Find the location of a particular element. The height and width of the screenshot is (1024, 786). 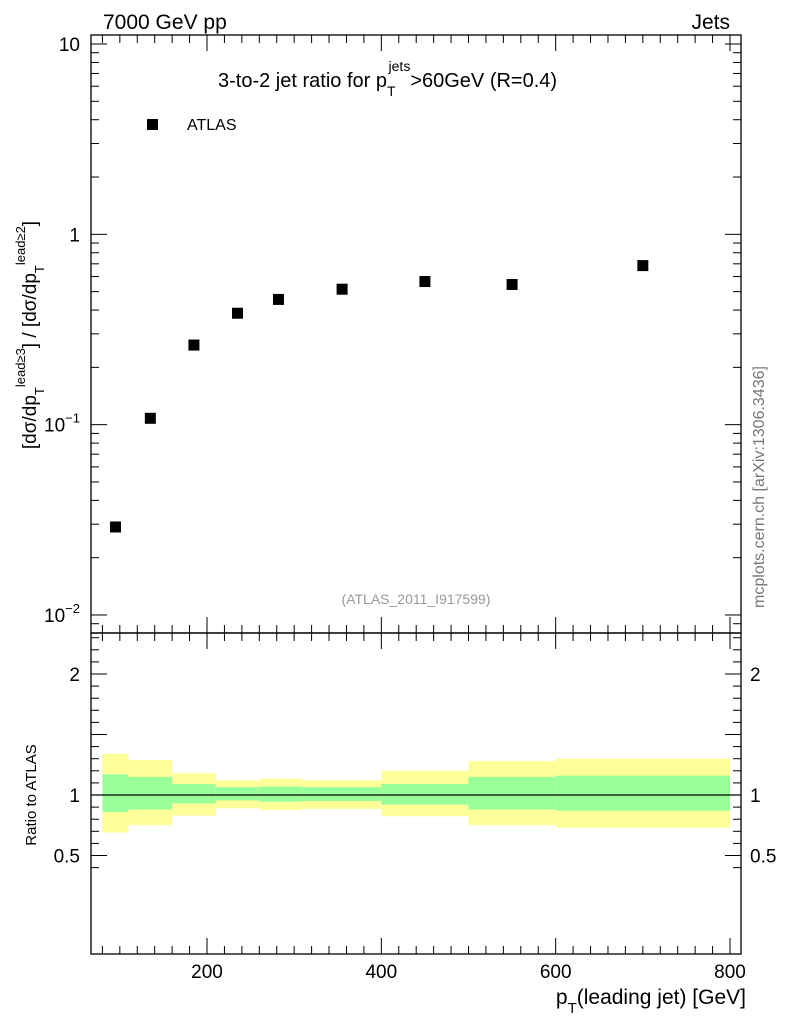

x-axis-title: pT(leading jet) [GeV] is located at coordinates (651, 1001).